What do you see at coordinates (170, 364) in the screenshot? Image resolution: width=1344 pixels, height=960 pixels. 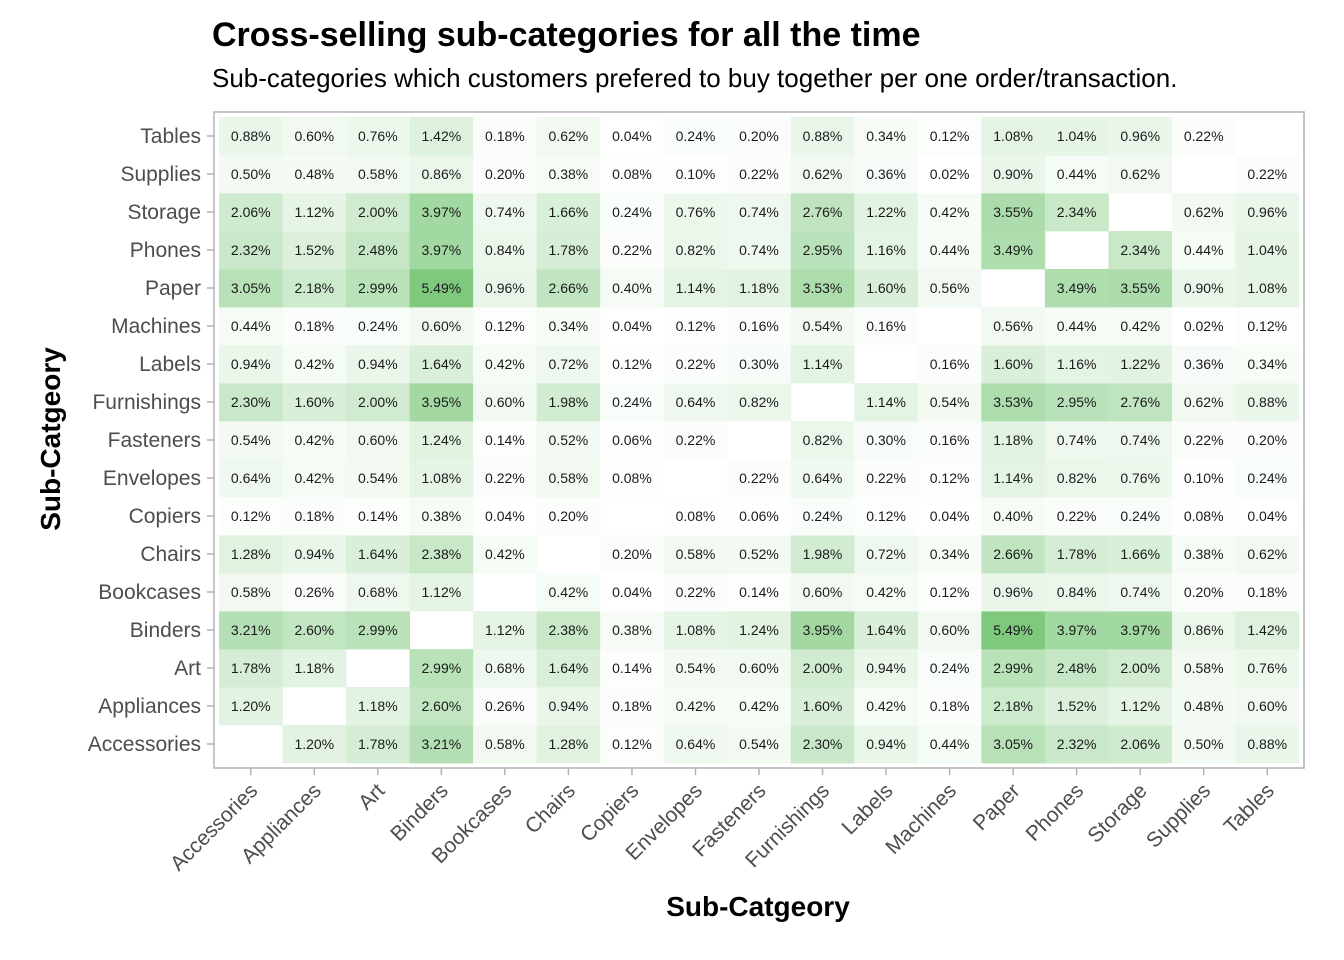 I see `y-tick-label: Labels` at bounding box center [170, 364].